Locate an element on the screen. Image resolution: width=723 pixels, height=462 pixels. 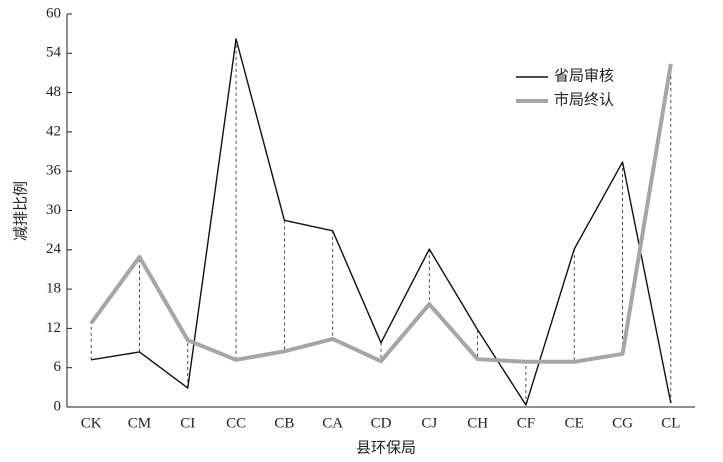
x-tick-label: CA is located at coordinates (332, 423).